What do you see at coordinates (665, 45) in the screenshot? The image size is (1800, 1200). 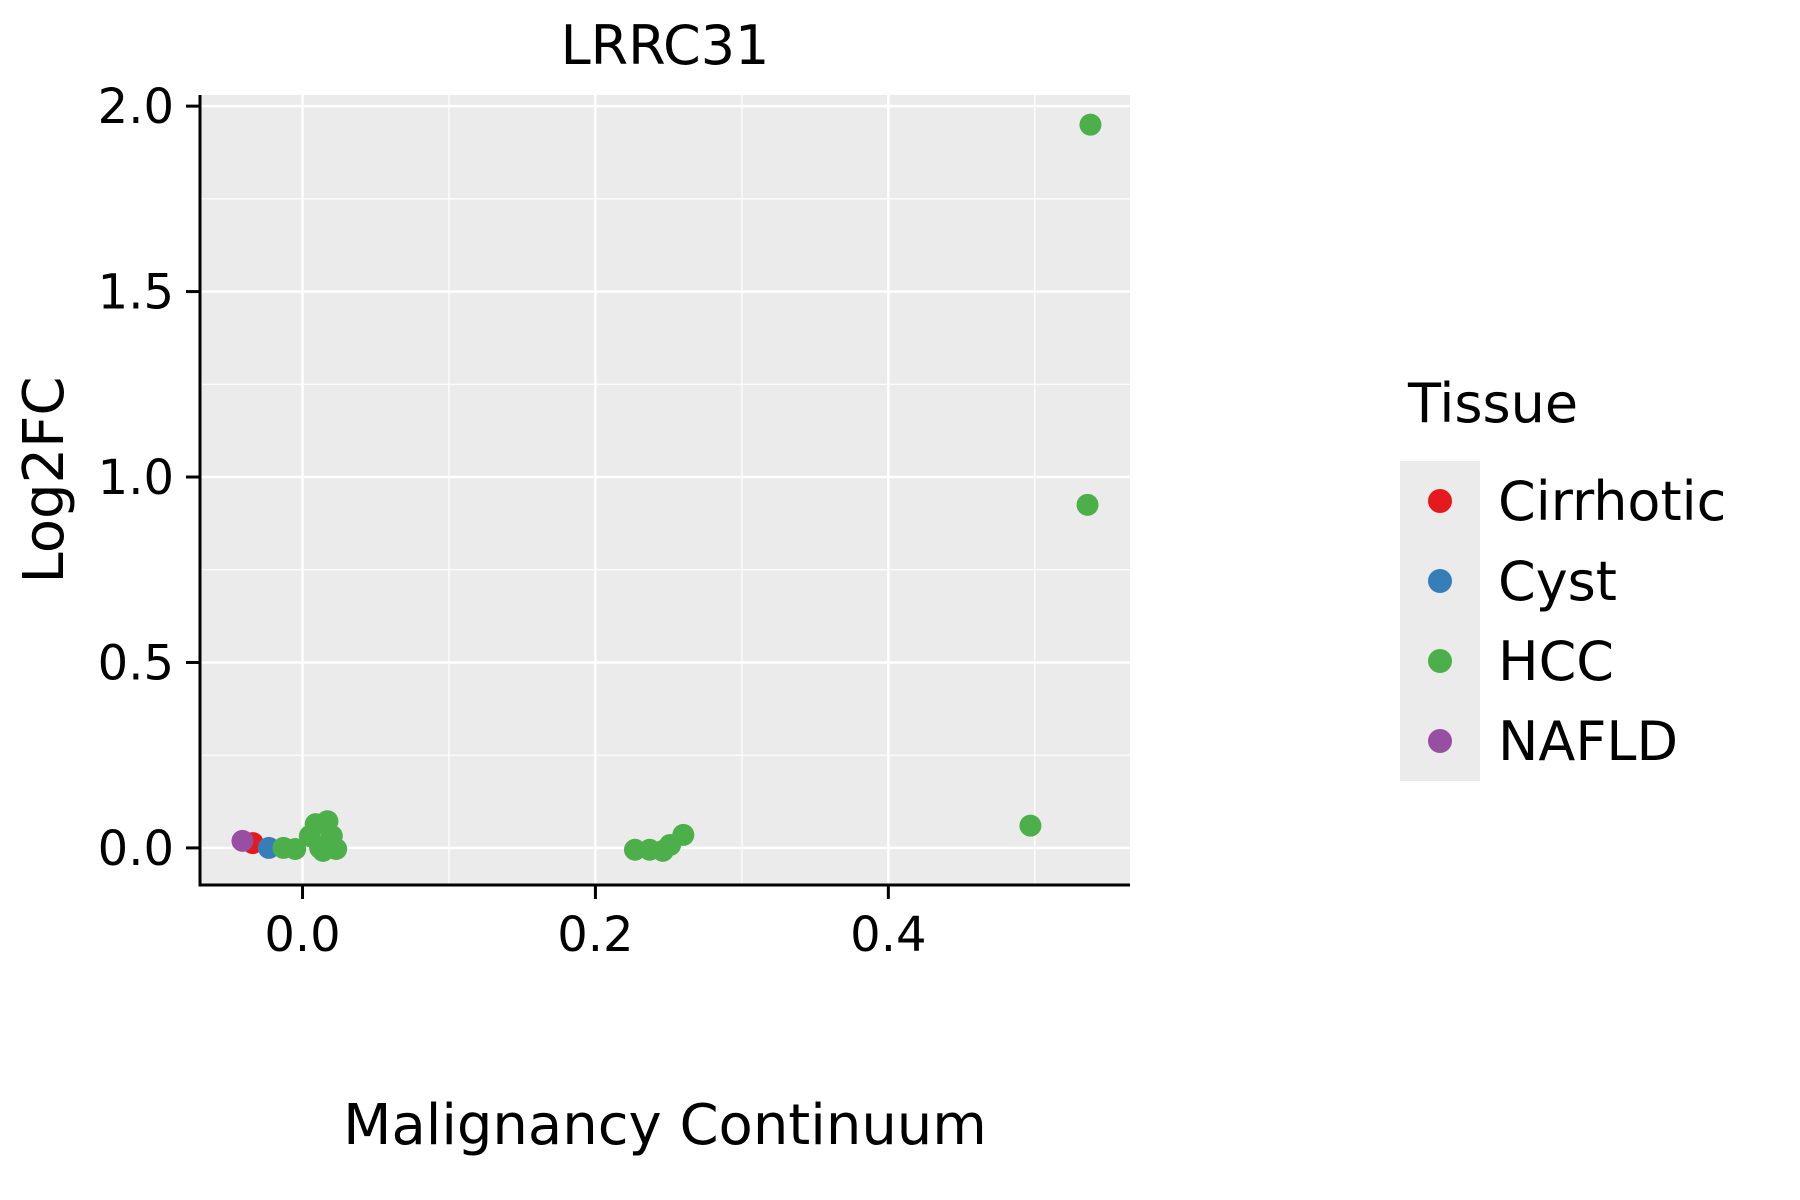 I see `chart-title: LRRC31` at bounding box center [665, 45].